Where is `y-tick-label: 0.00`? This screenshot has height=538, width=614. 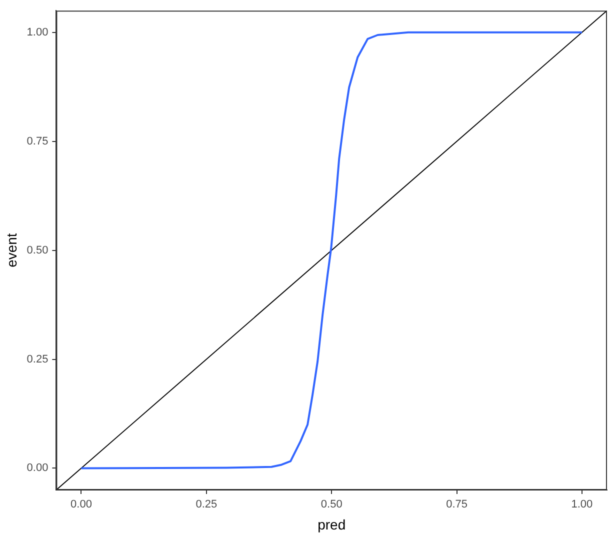
y-tick-label: 0.00 is located at coordinates (37, 468).